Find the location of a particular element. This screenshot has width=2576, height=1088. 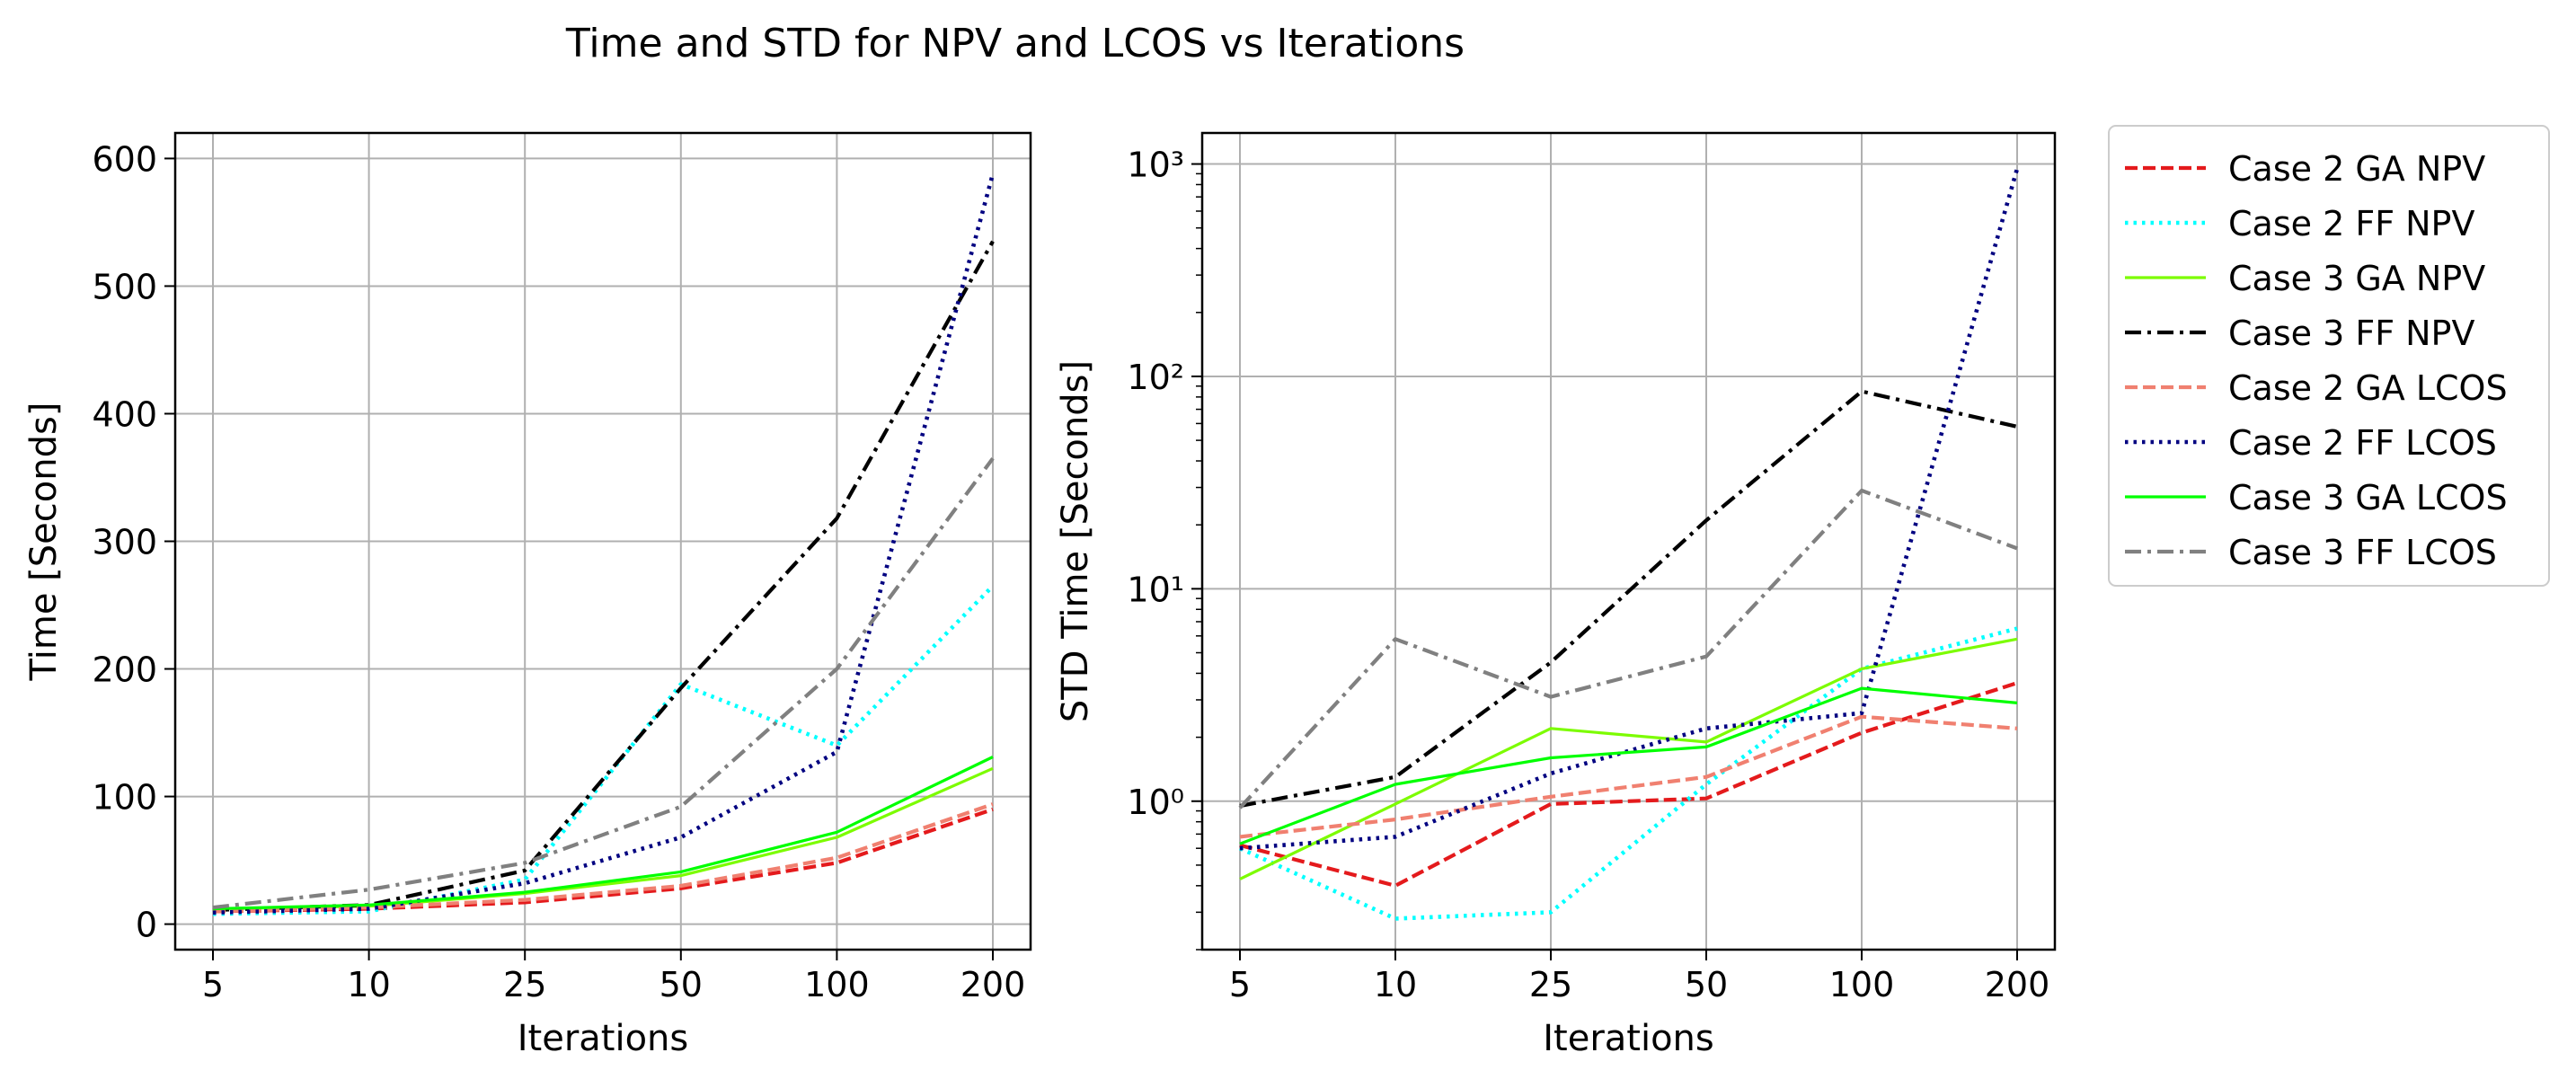

legend-label: Case 3 GA LCOS is located at coordinates (2368, 497).